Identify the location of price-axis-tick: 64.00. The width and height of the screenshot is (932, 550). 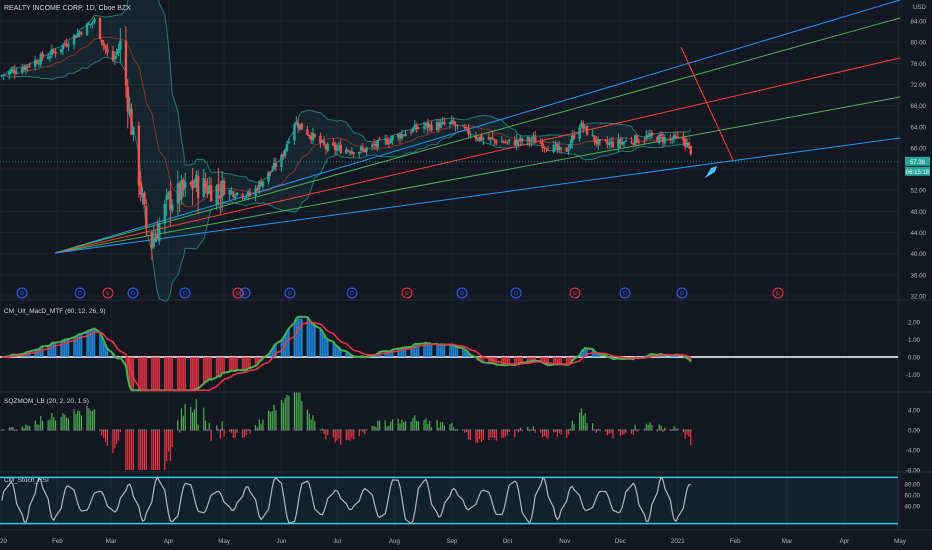
(919, 127).